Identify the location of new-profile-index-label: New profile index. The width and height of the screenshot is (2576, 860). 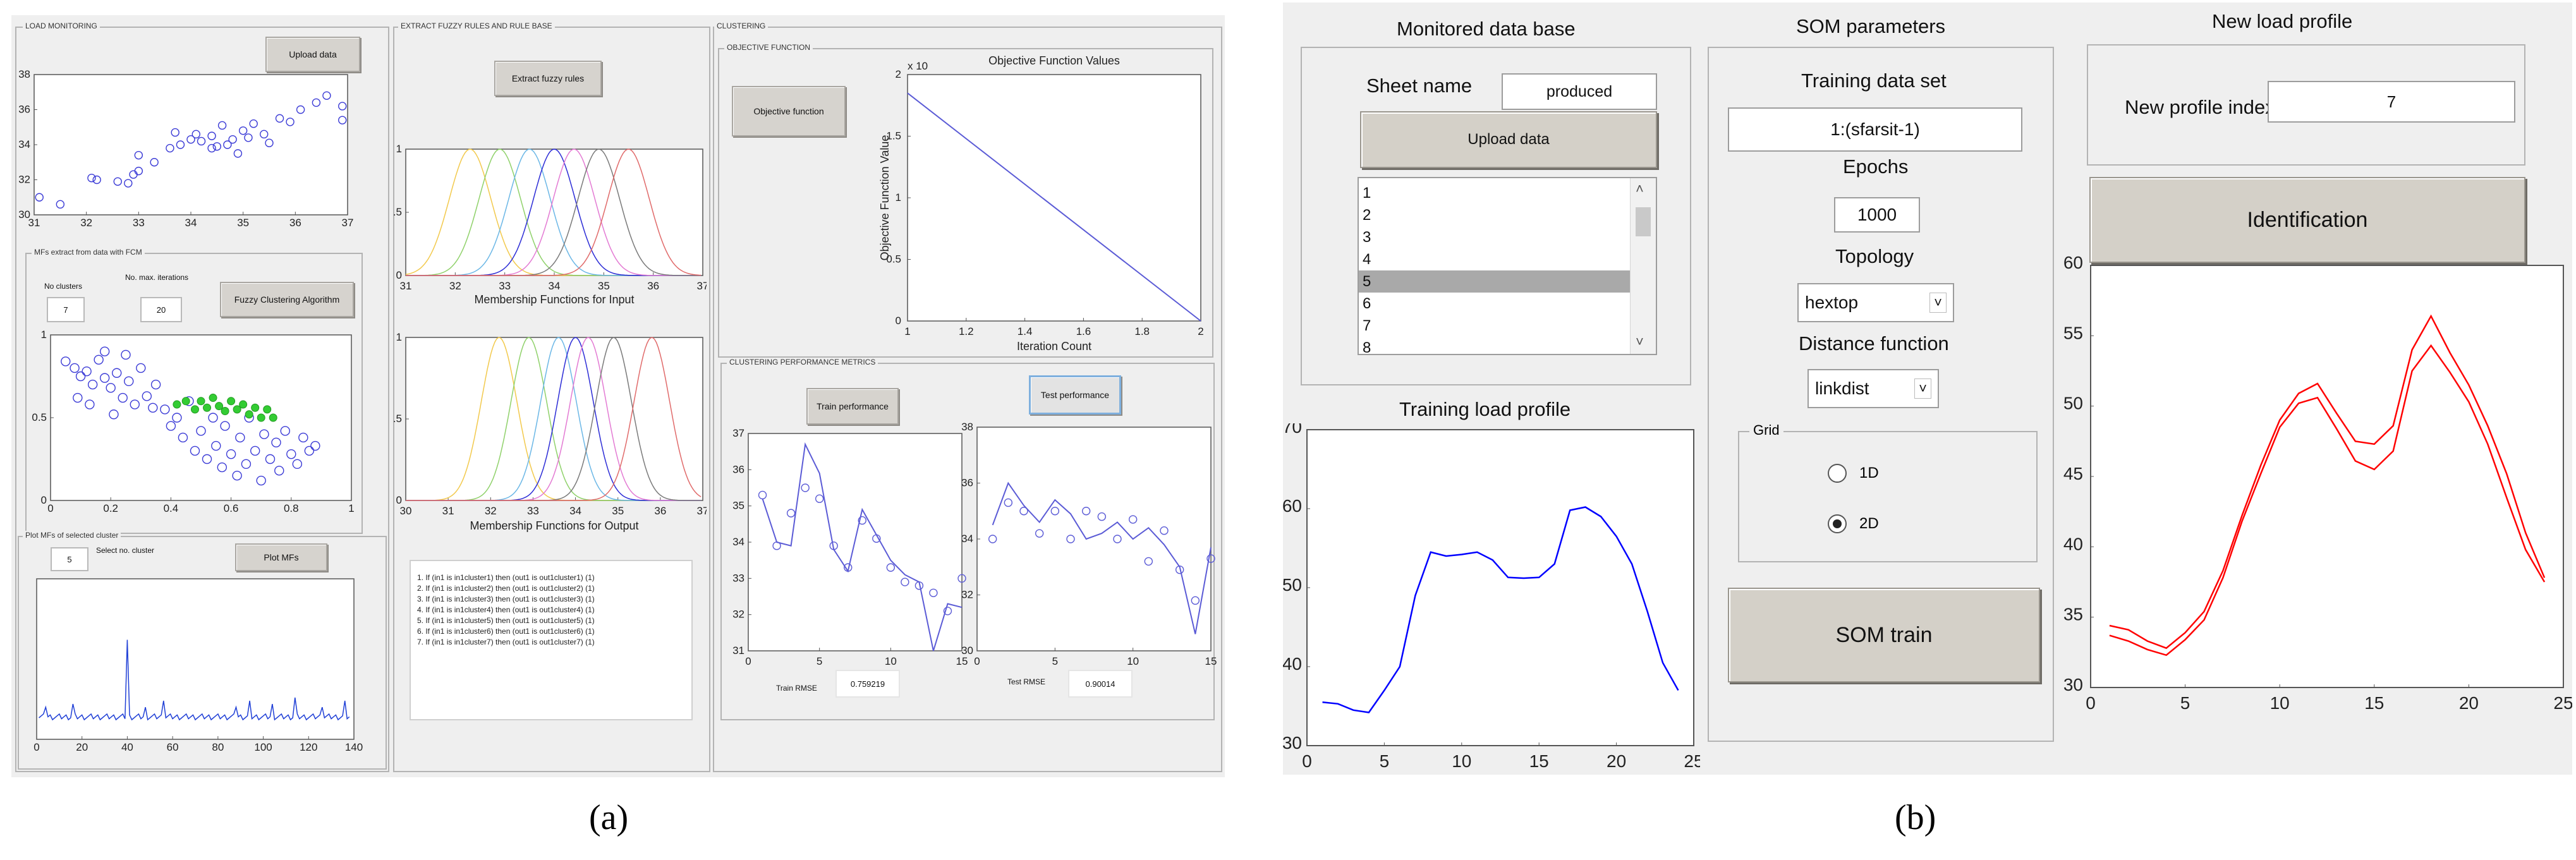
(2200, 107).